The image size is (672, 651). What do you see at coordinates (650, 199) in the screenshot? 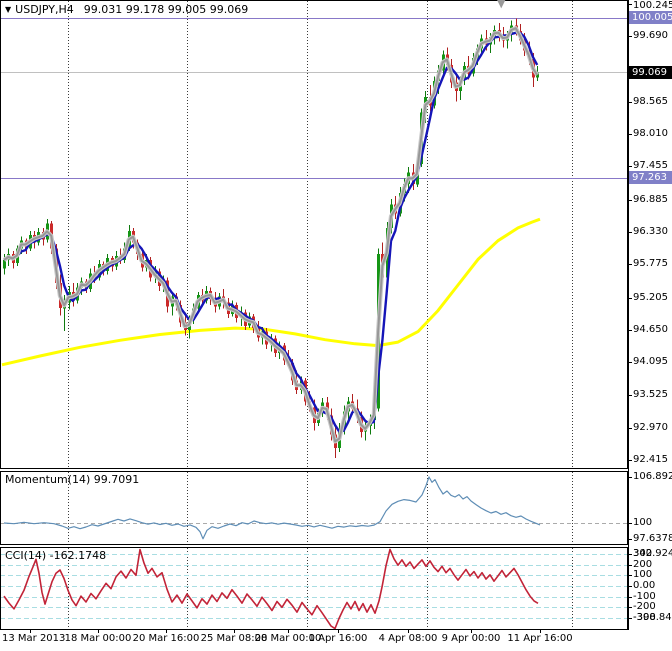
I see `price-tick-label: 96.885` at bounding box center [650, 199].